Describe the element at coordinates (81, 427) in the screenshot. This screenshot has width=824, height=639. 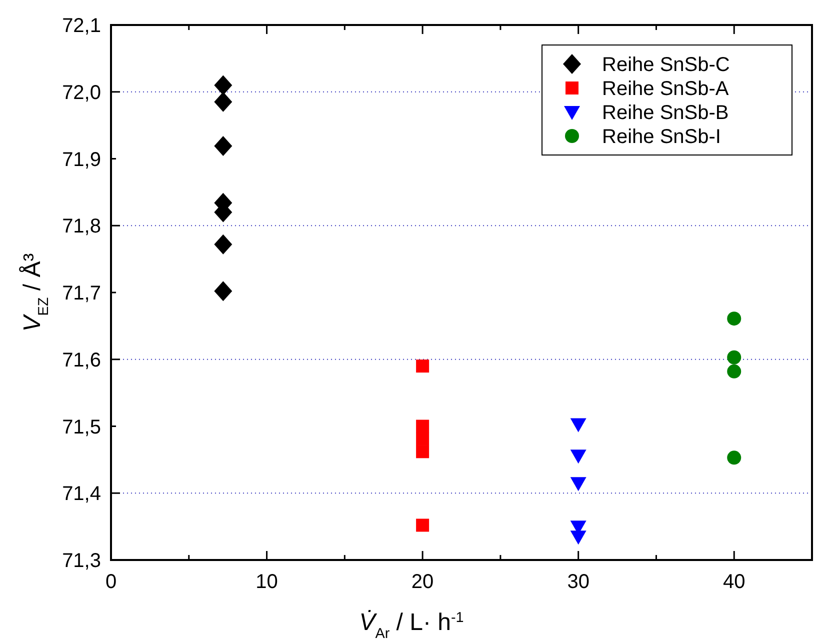
I see `y-tick-label: 71,5` at that location.